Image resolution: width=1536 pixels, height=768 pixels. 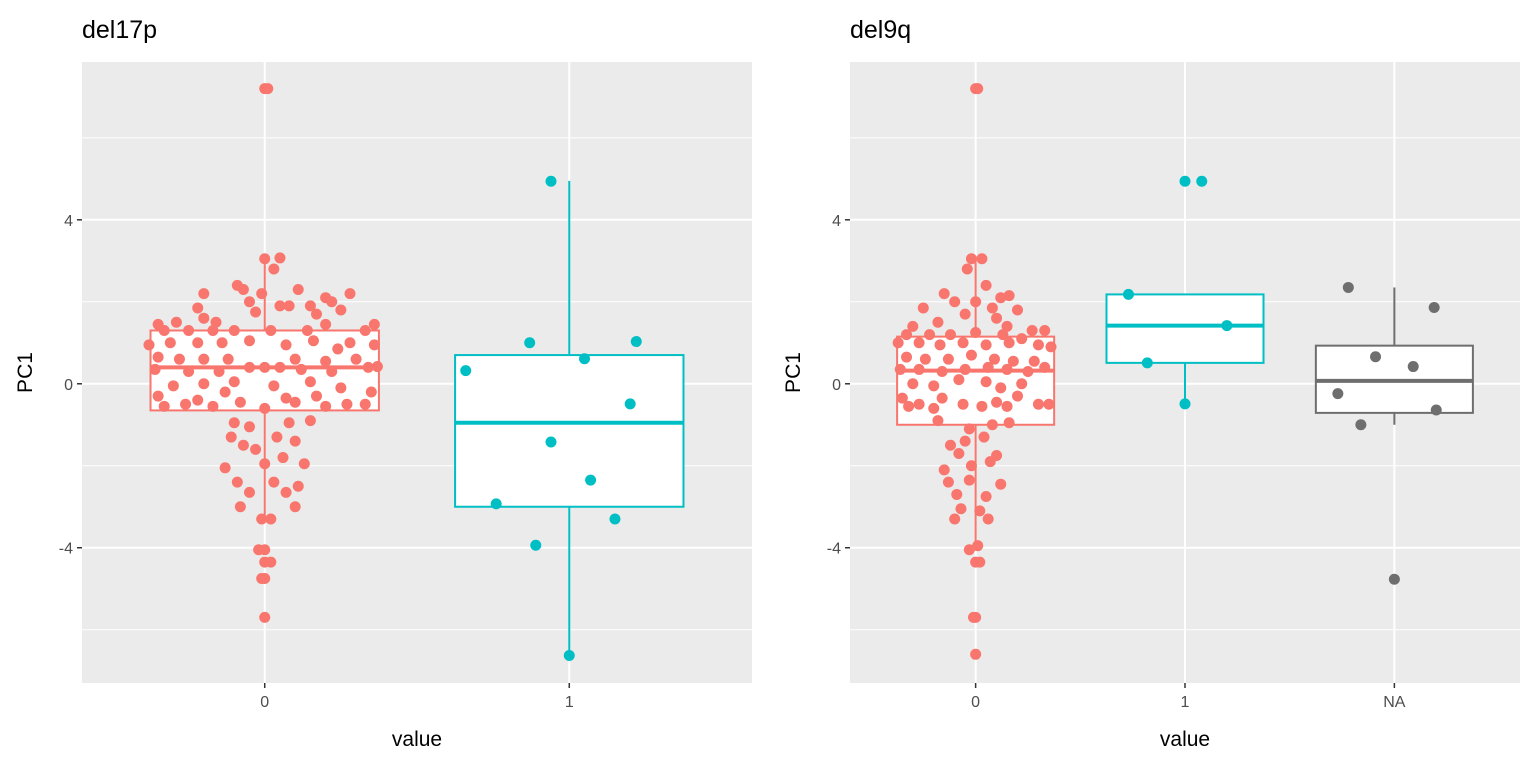 What do you see at coordinates (1185, 739) in the screenshot?
I see `x-axis-label: value` at bounding box center [1185, 739].